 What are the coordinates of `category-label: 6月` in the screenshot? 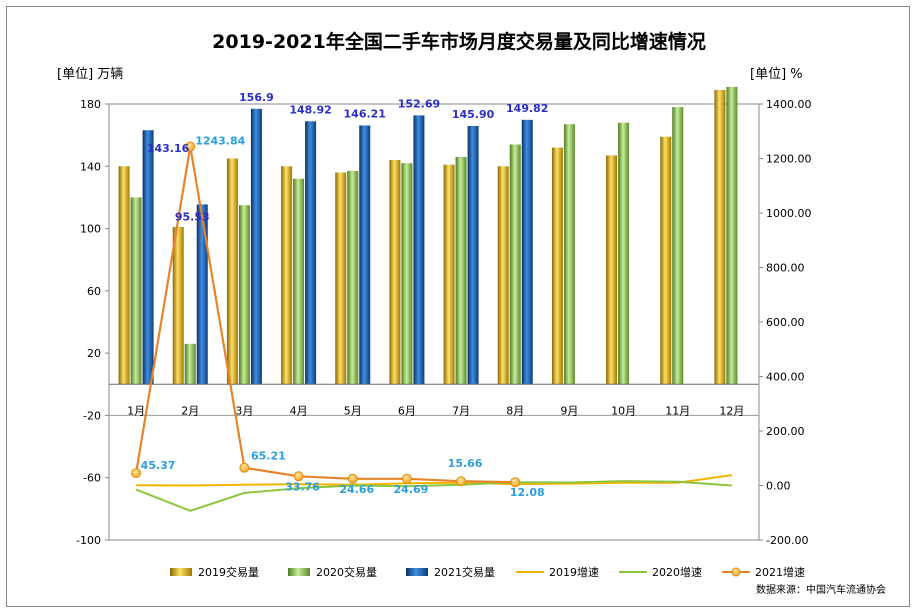 It's located at (407, 410).